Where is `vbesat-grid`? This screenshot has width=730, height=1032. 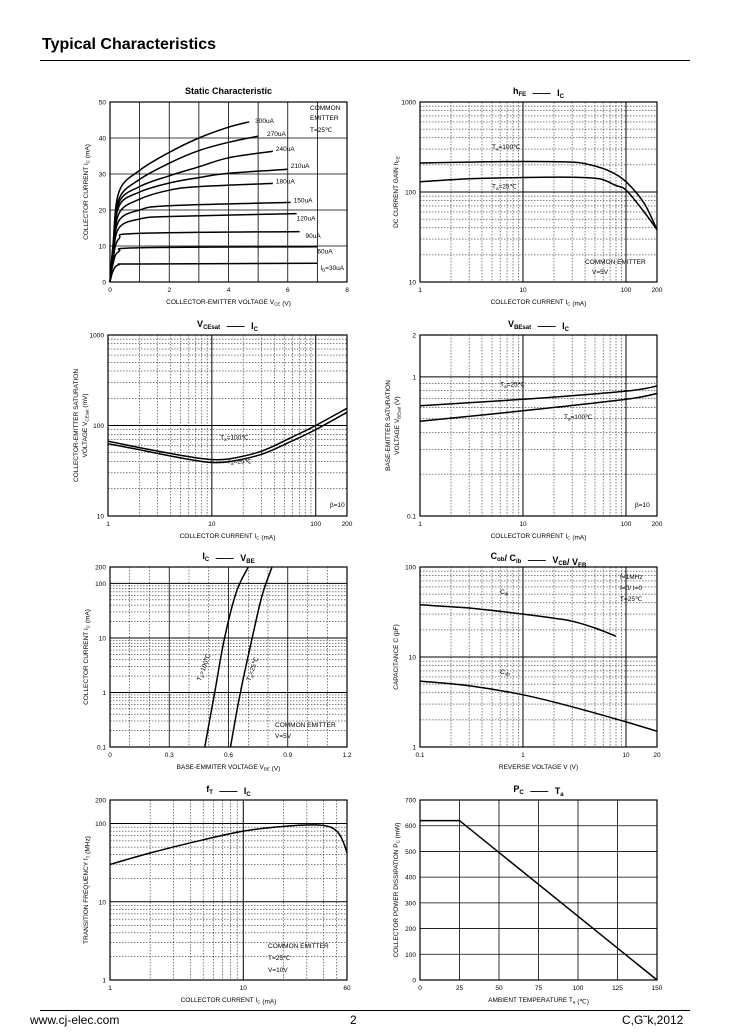
vbesat-grid is located at coordinates (538, 425).